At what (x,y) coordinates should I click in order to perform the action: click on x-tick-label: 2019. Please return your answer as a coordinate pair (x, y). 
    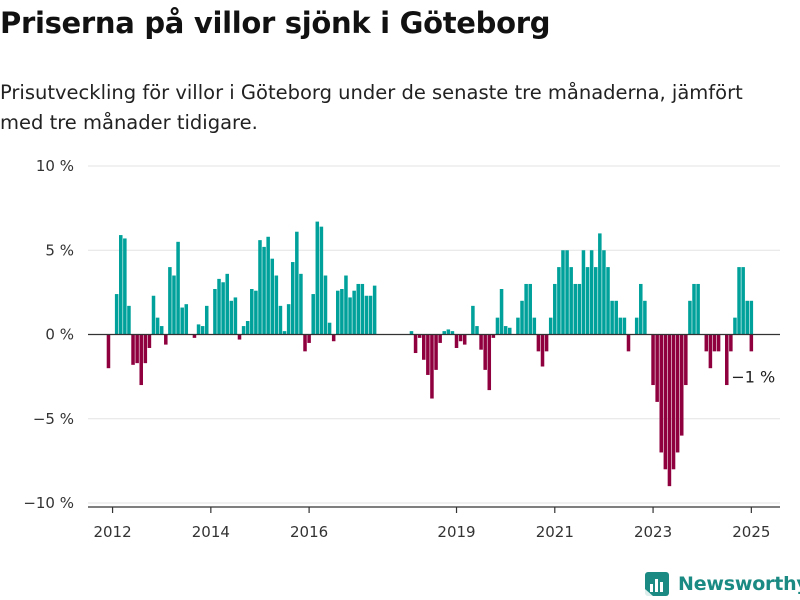
    Looking at the image, I should click on (456, 532).